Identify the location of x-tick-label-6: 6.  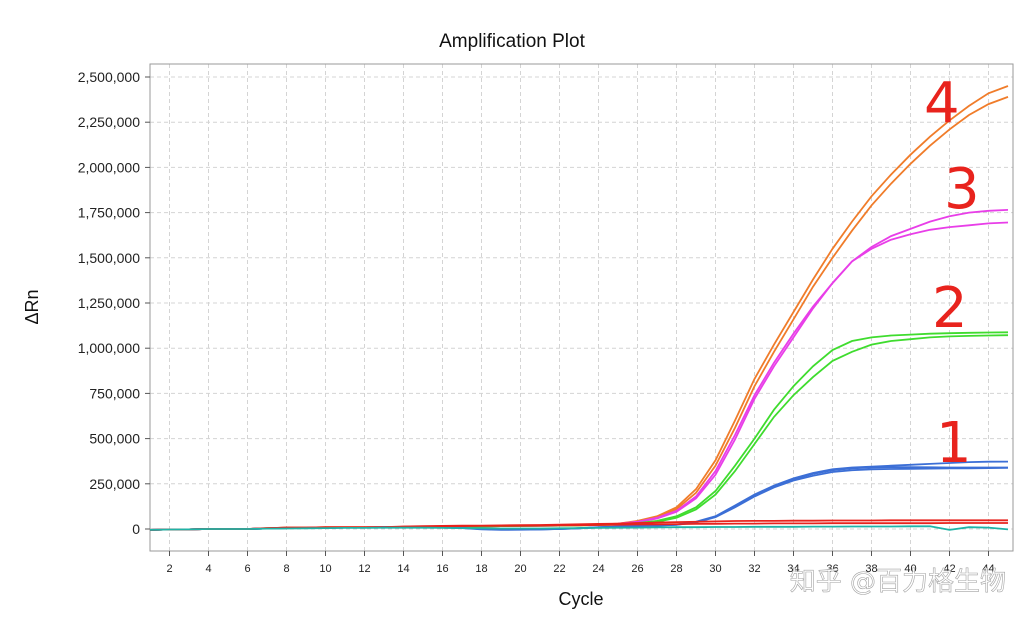
(247, 569).